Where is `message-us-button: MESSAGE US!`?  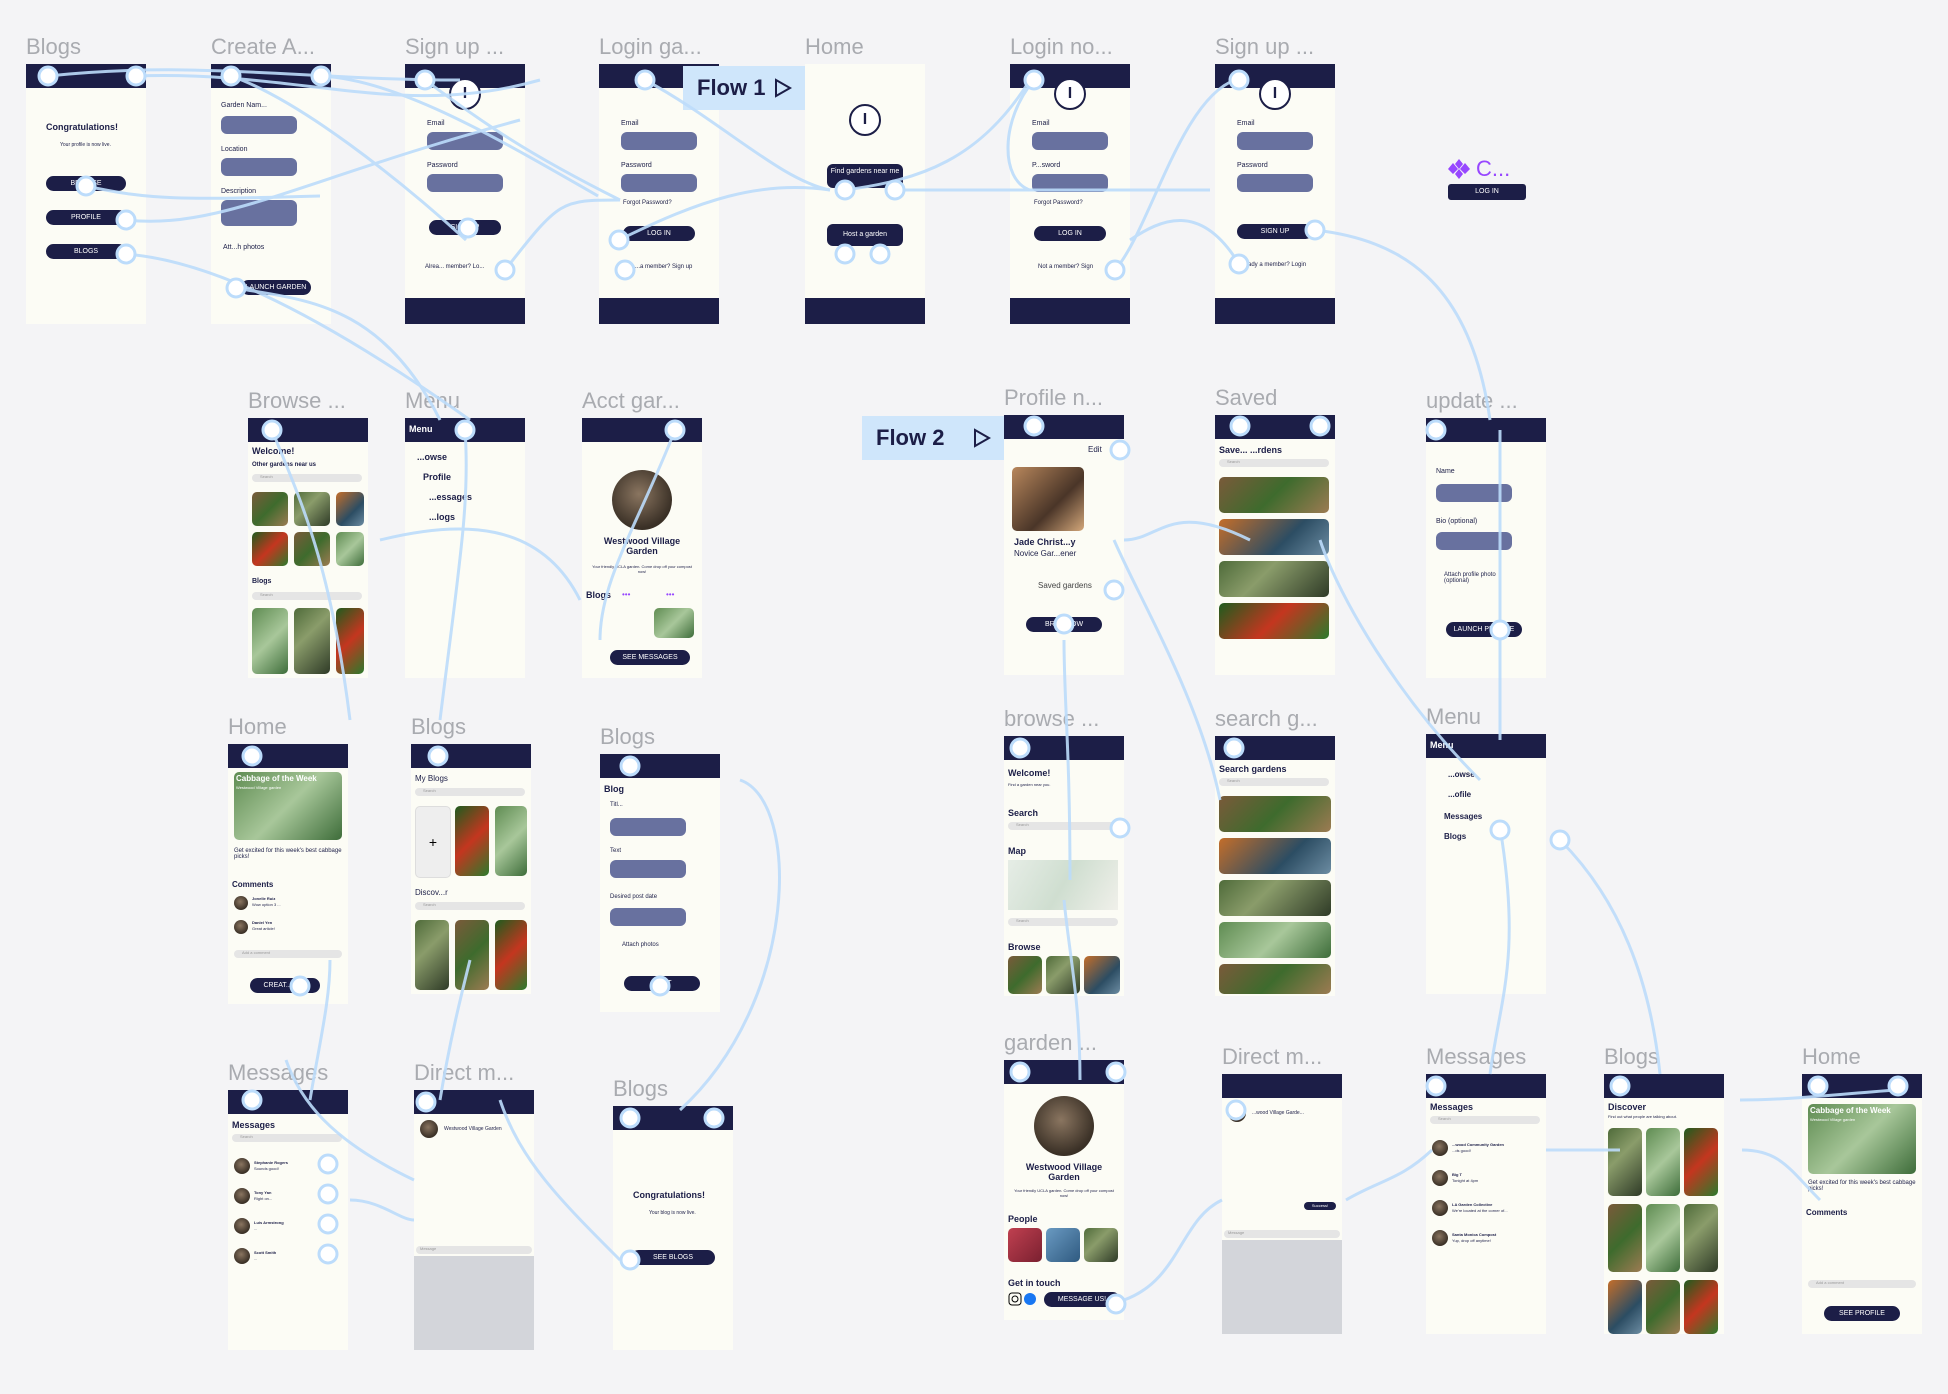 message-us-button: MESSAGE US! is located at coordinates (1082, 1299).